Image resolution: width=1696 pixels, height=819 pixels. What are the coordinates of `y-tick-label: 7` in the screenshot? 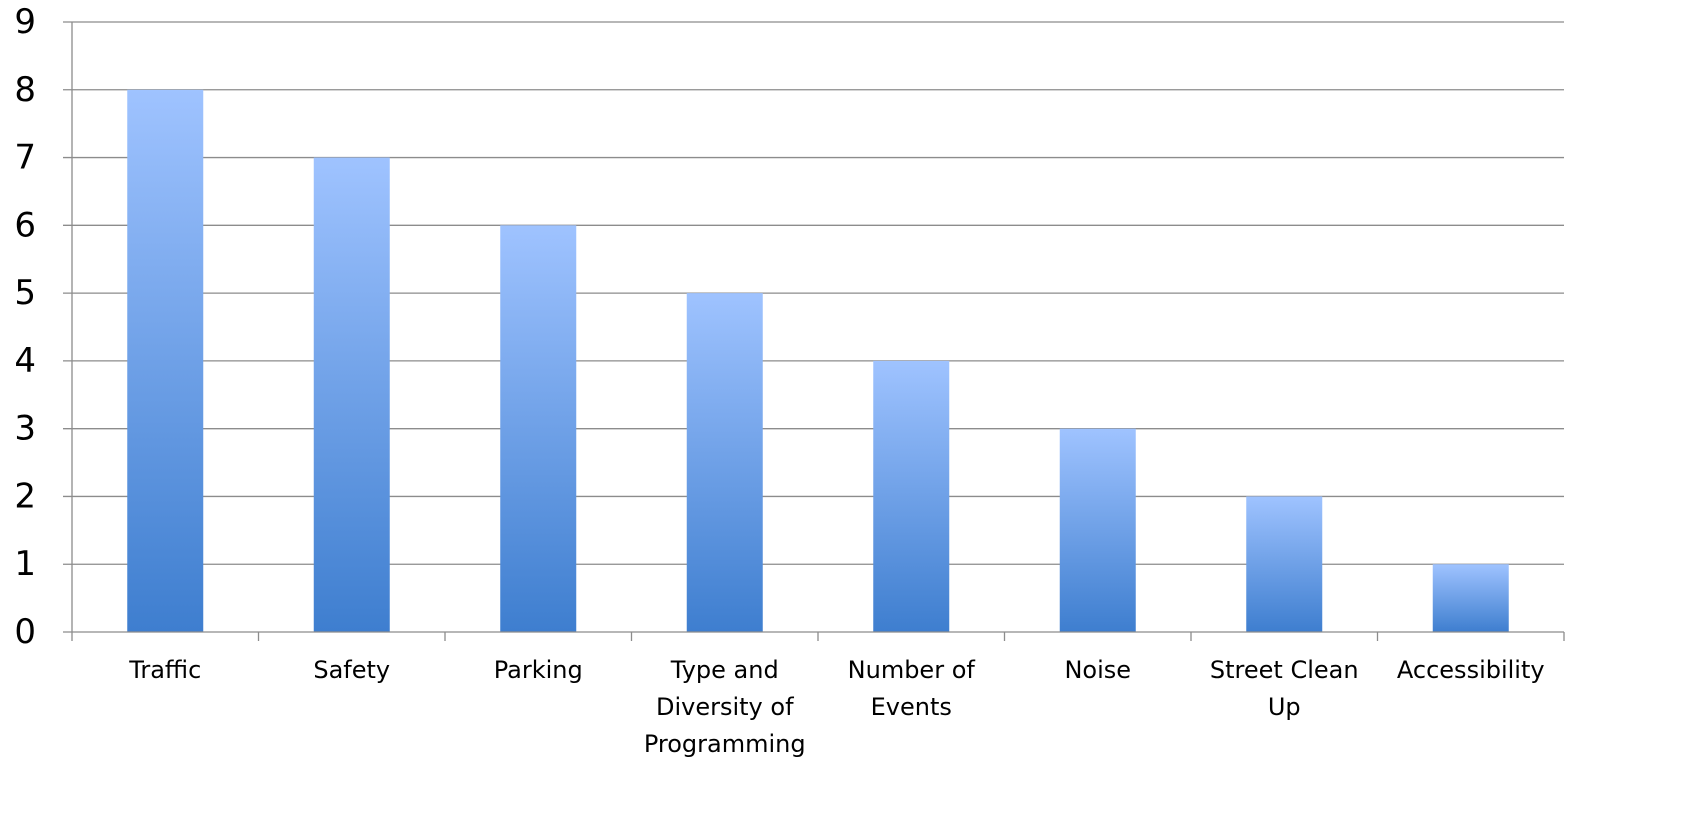 It's located at (25, 158).